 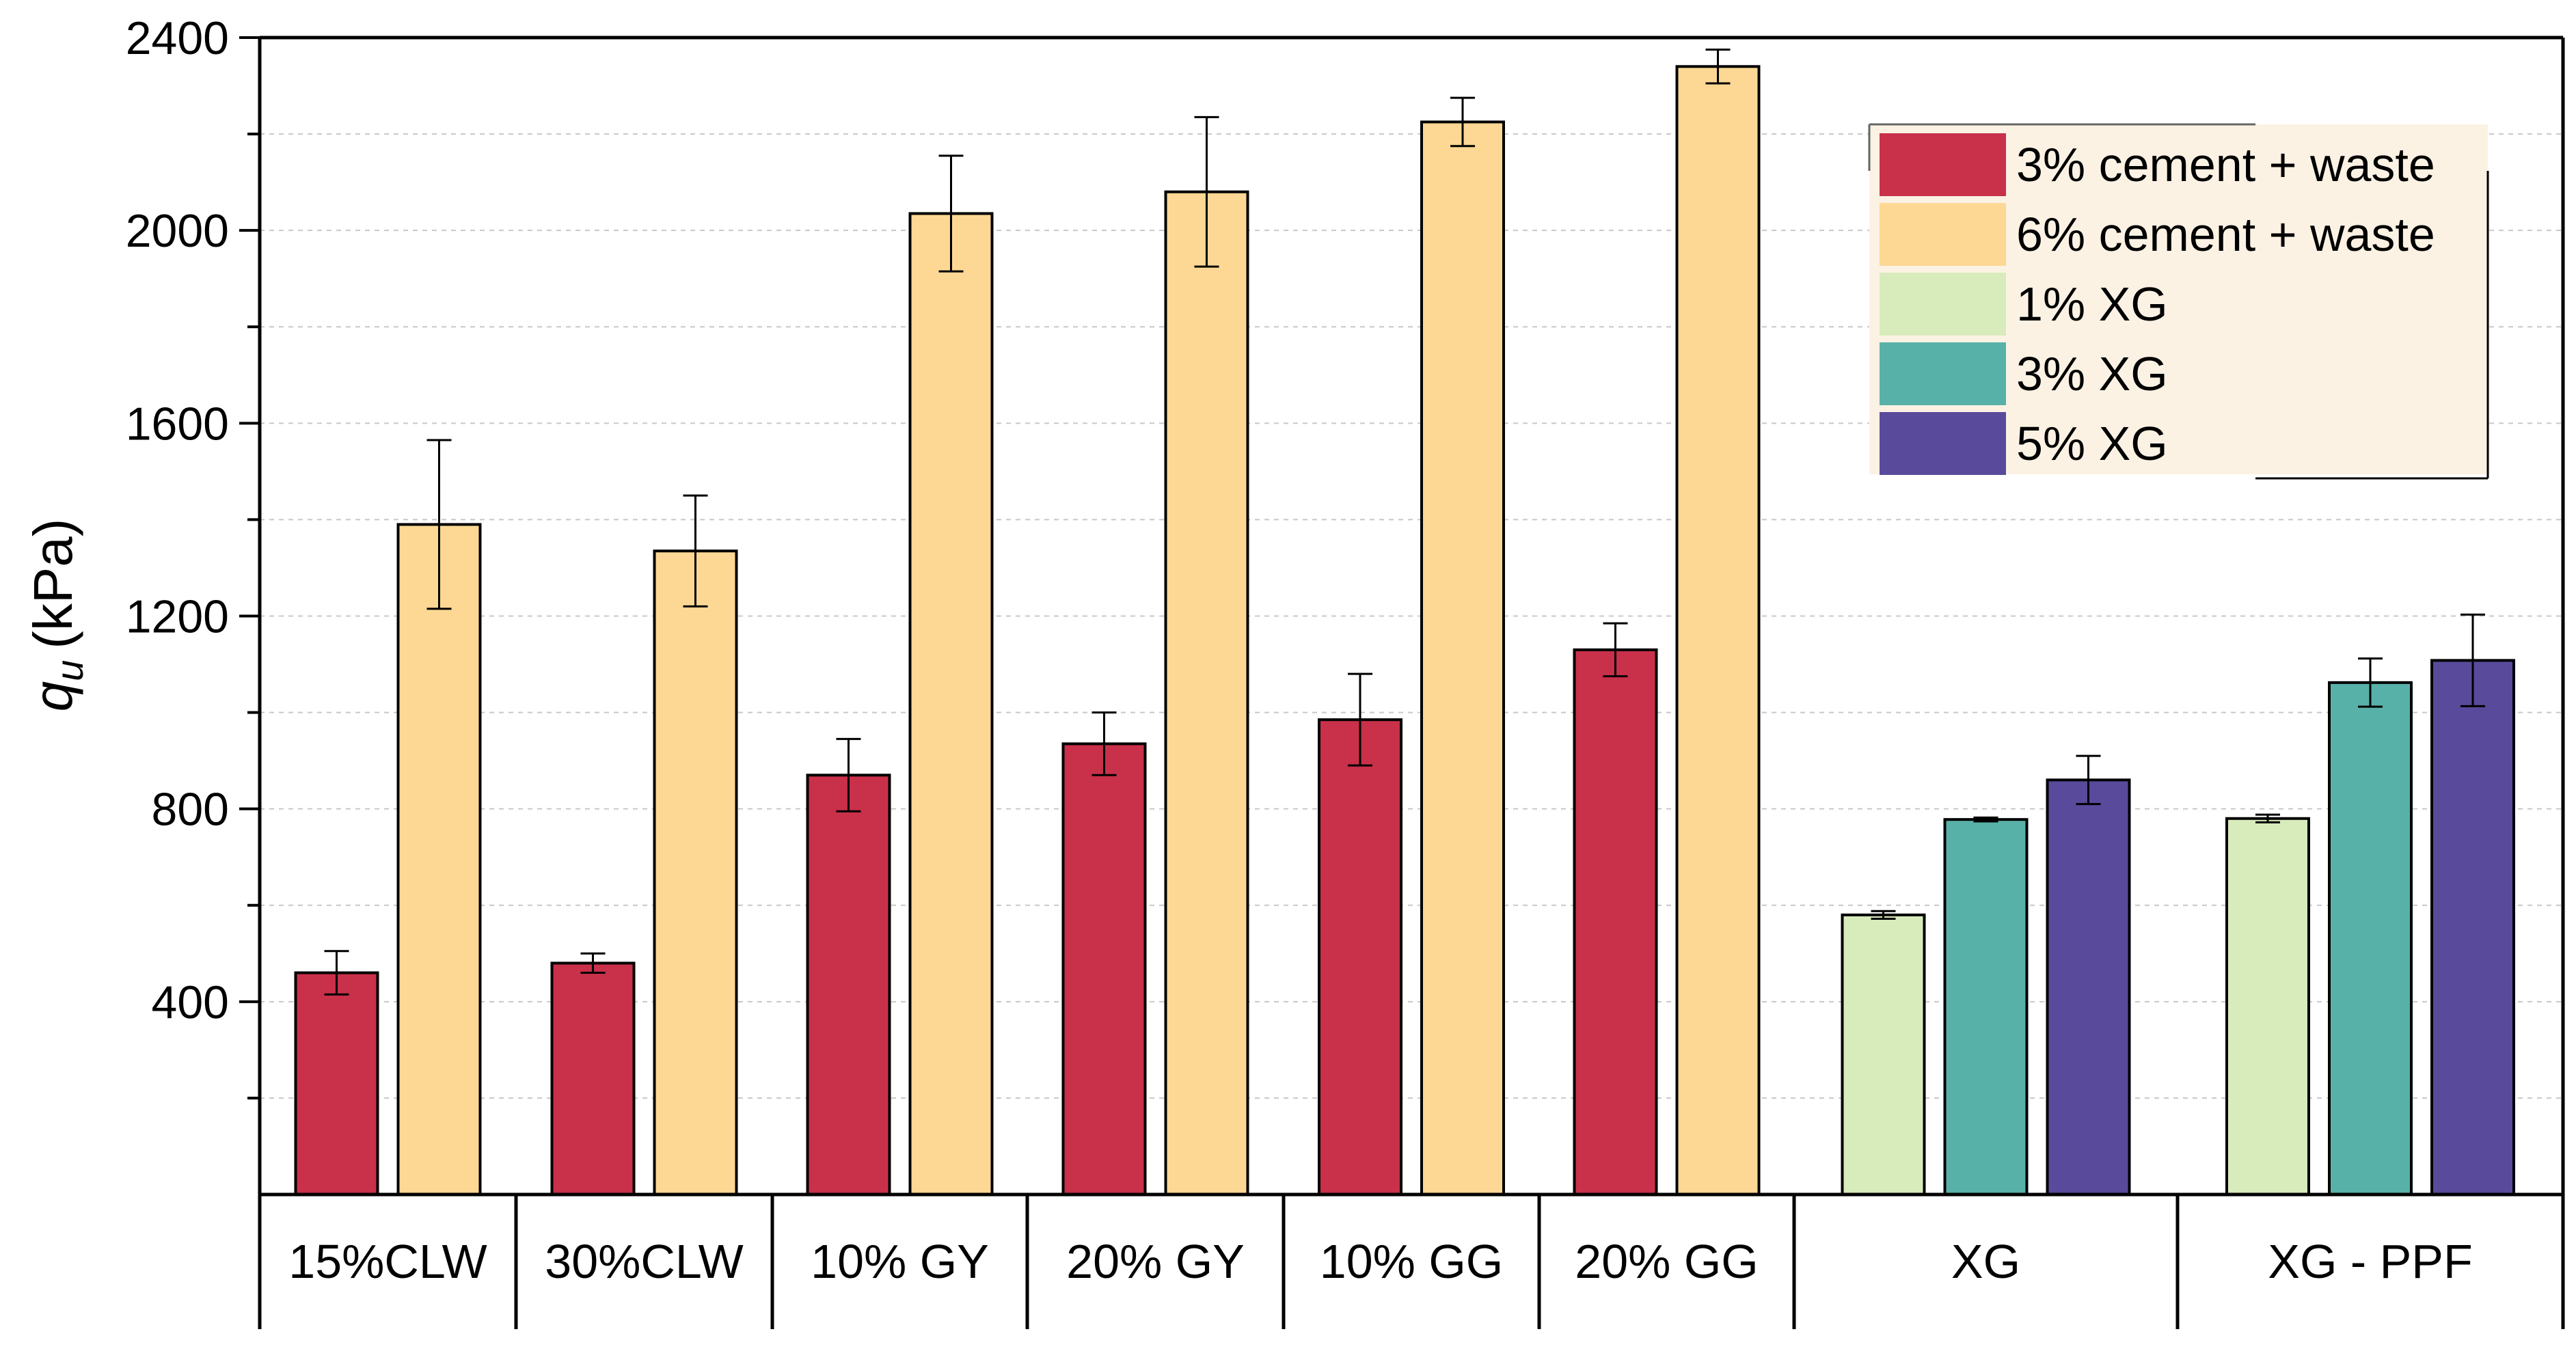 What do you see at coordinates (1986, 1261) in the screenshot?
I see `category-label: XG` at bounding box center [1986, 1261].